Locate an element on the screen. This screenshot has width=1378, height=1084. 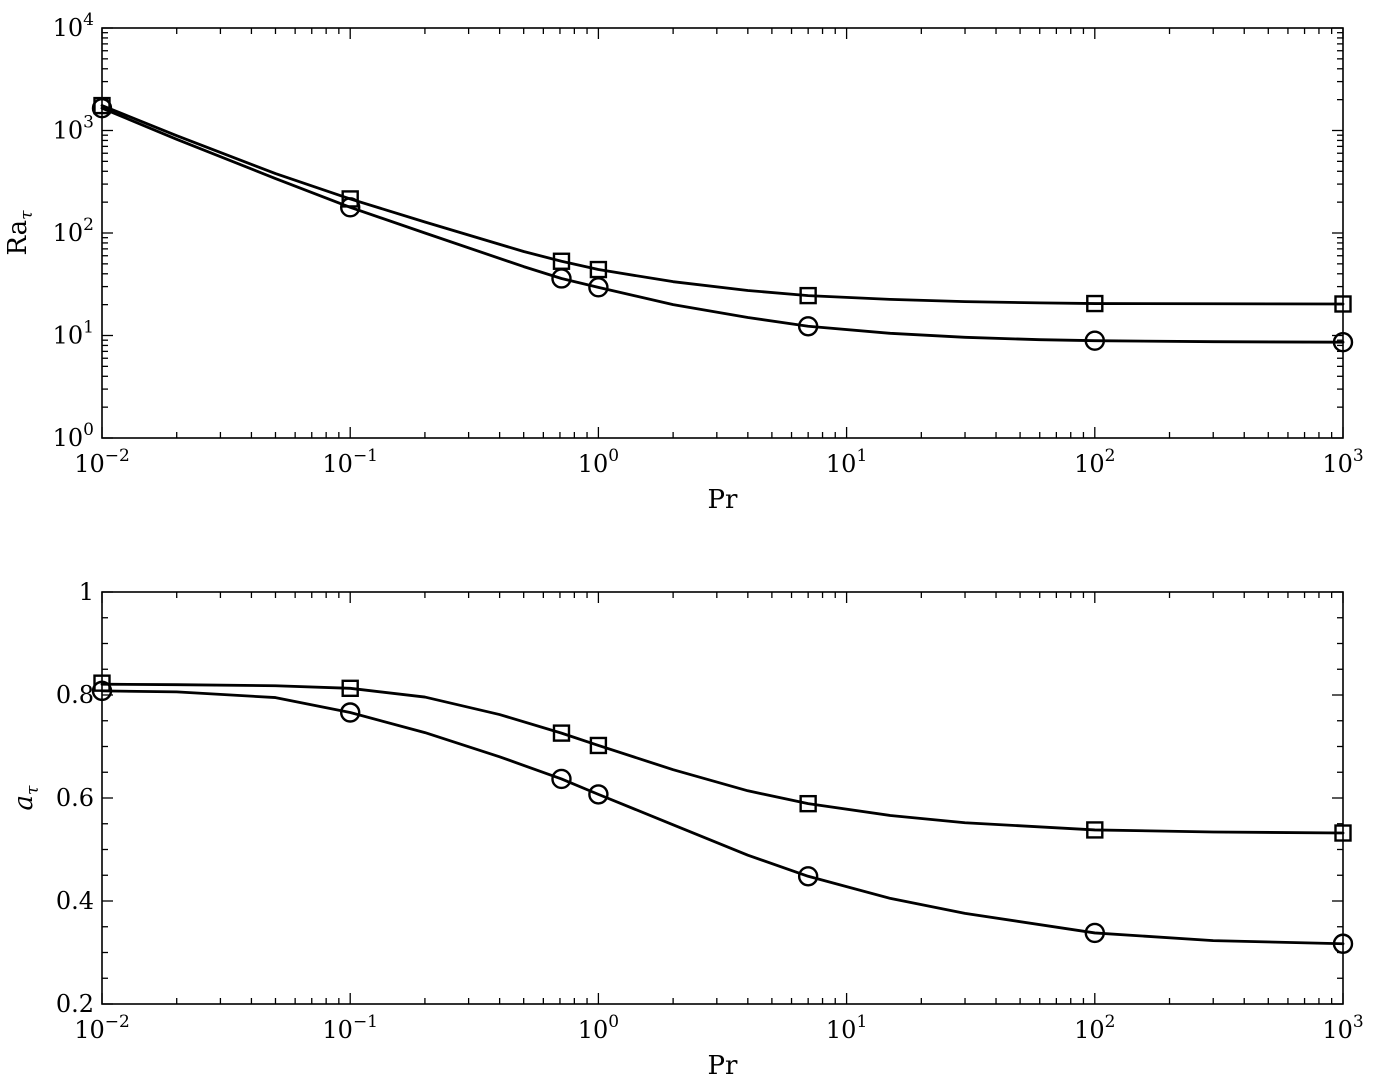
y-axis-label: aτ is located at coordinates (26, 798).